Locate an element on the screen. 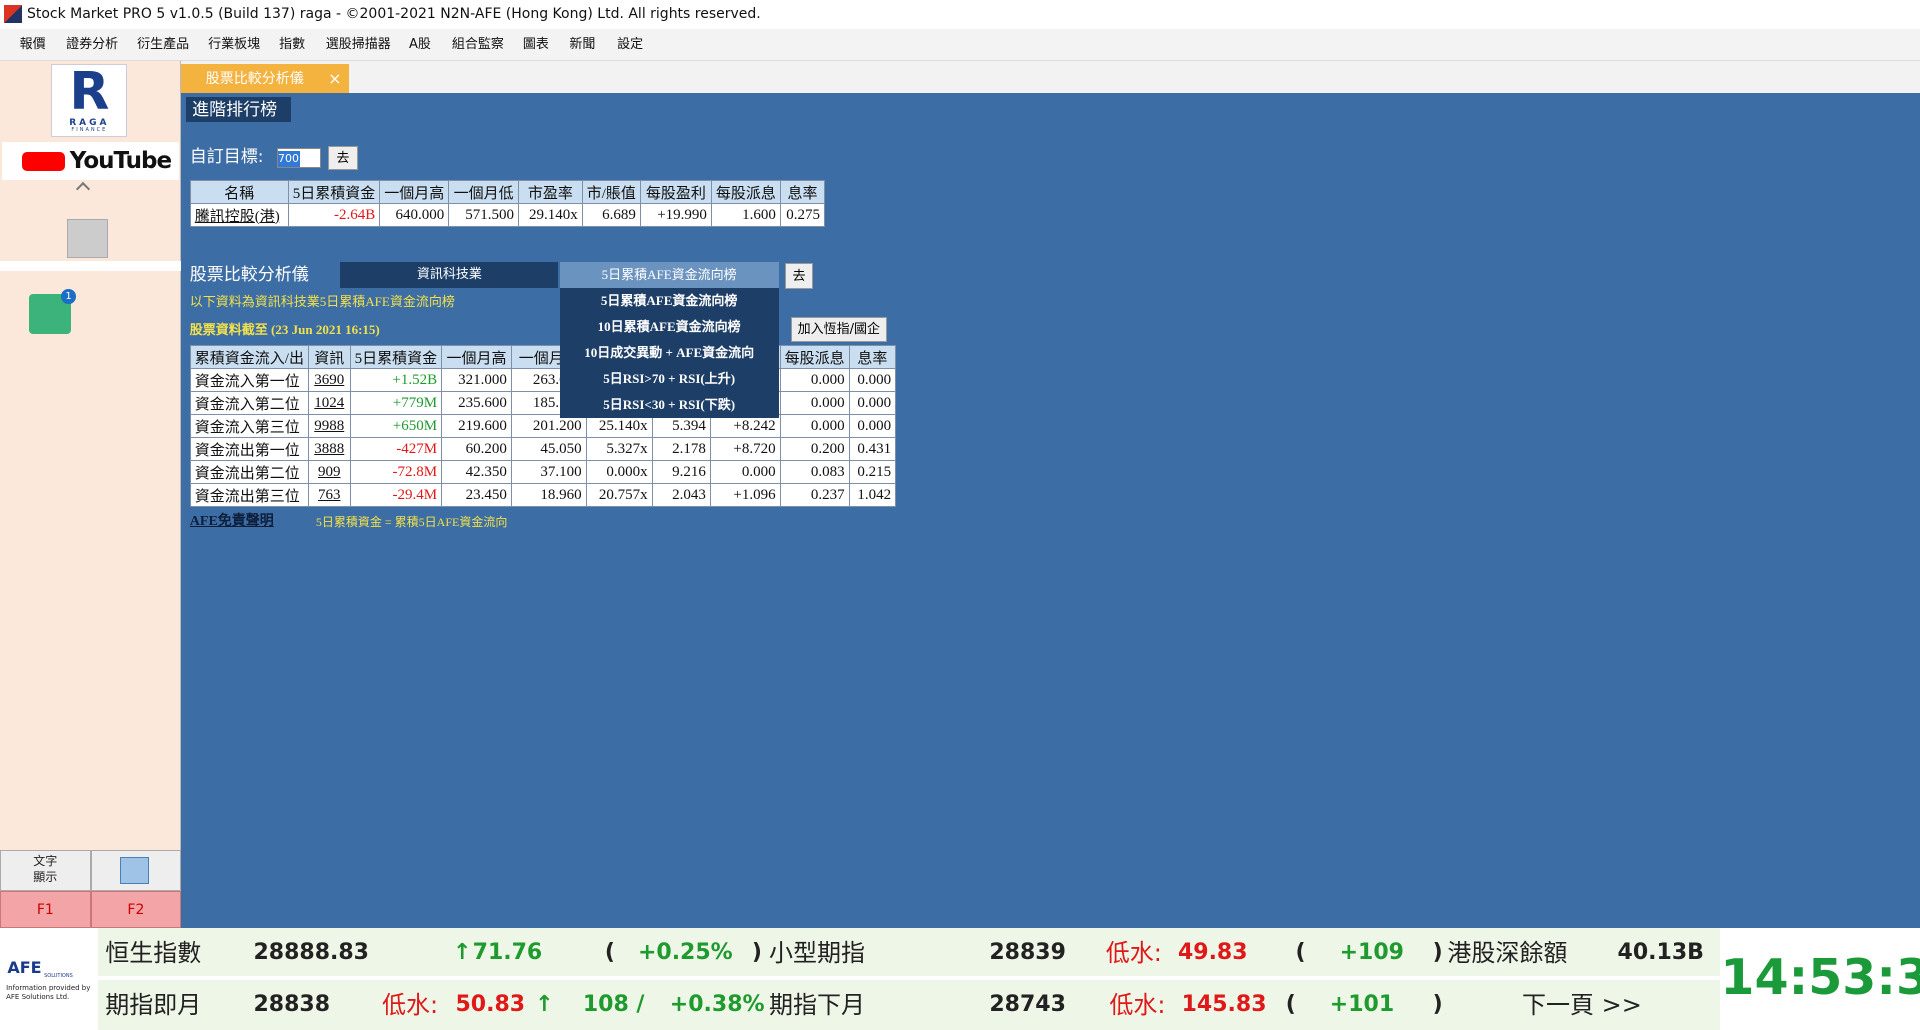 The width and height of the screenshot is (1920, 1030). table-cell: 5.394 is located at coordinates (681, 426).